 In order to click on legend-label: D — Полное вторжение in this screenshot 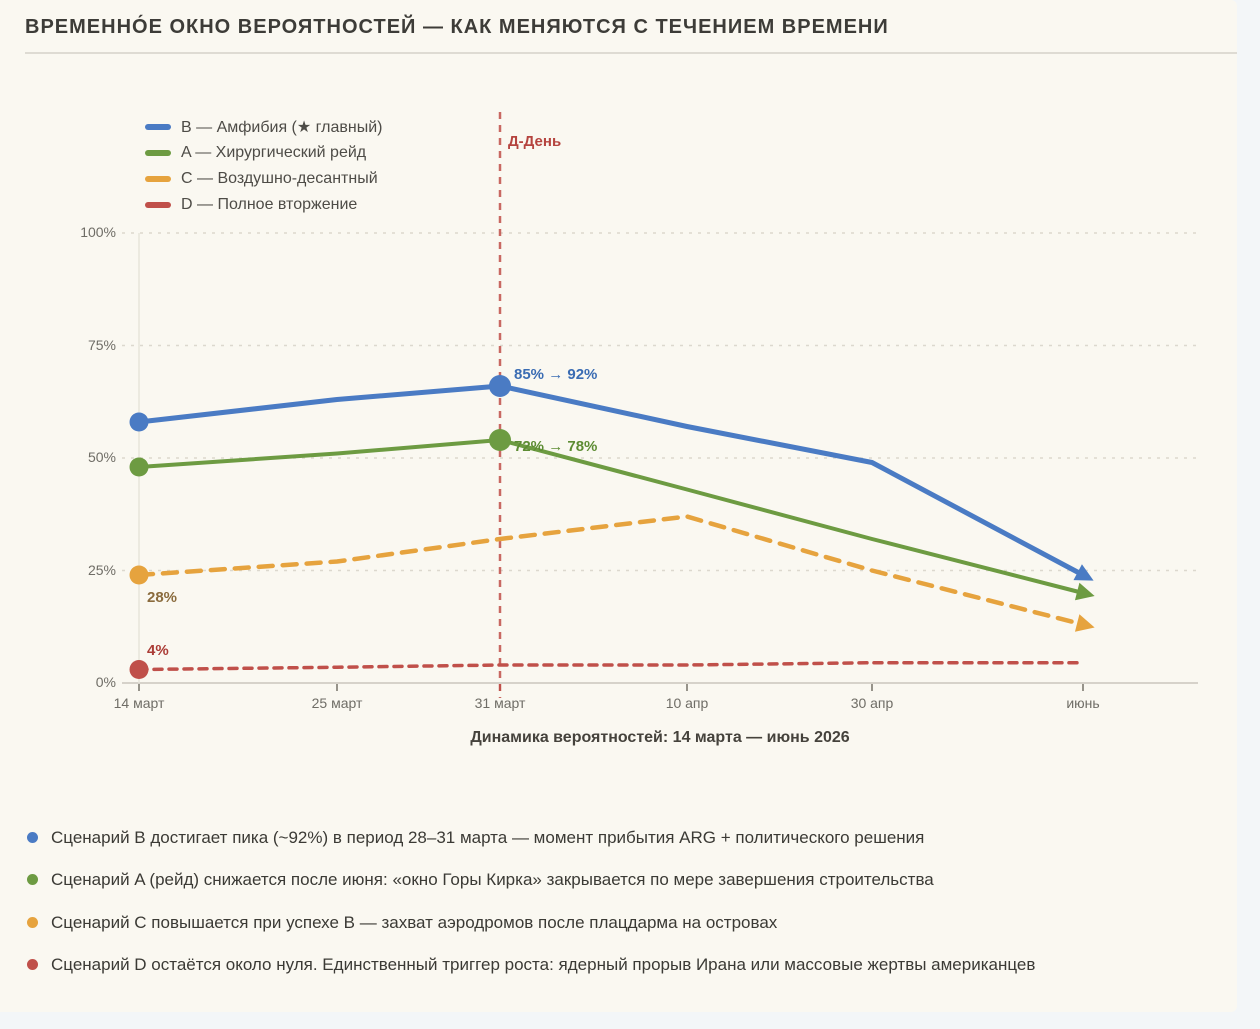, I will do `click(269, 204)`.